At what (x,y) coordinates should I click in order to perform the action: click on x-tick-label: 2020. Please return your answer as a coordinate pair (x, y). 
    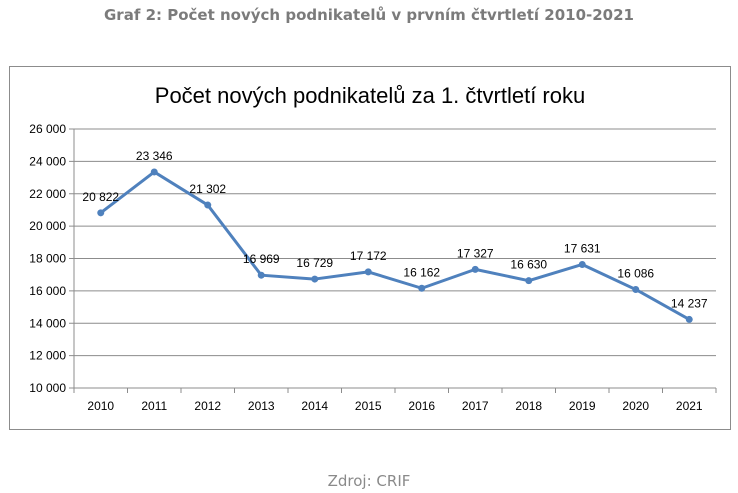
    Looking at the image, I should click on (635, 406).